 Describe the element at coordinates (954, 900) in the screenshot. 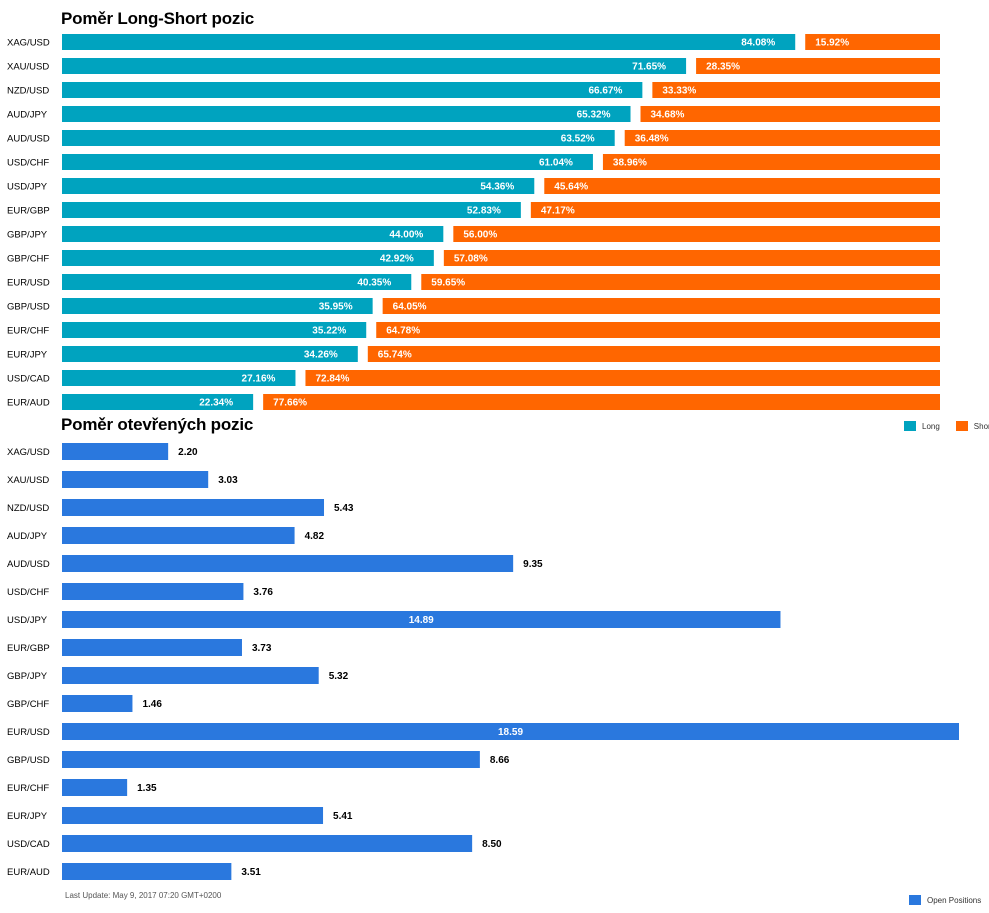

I see `legend-label-open: Open Positions` at that location.